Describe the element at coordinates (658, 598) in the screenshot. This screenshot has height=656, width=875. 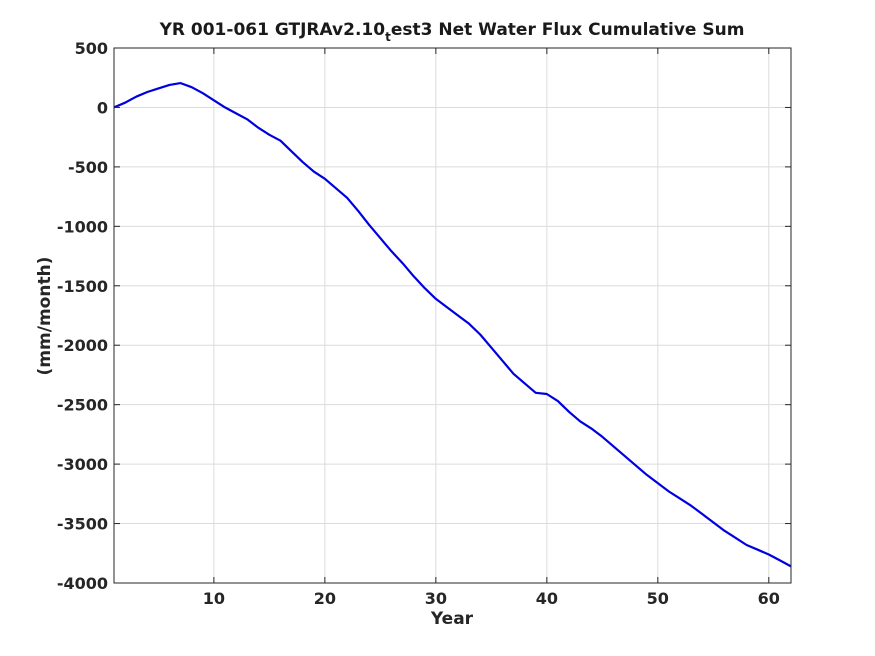
I see `x-tick-label: 50` at that location.